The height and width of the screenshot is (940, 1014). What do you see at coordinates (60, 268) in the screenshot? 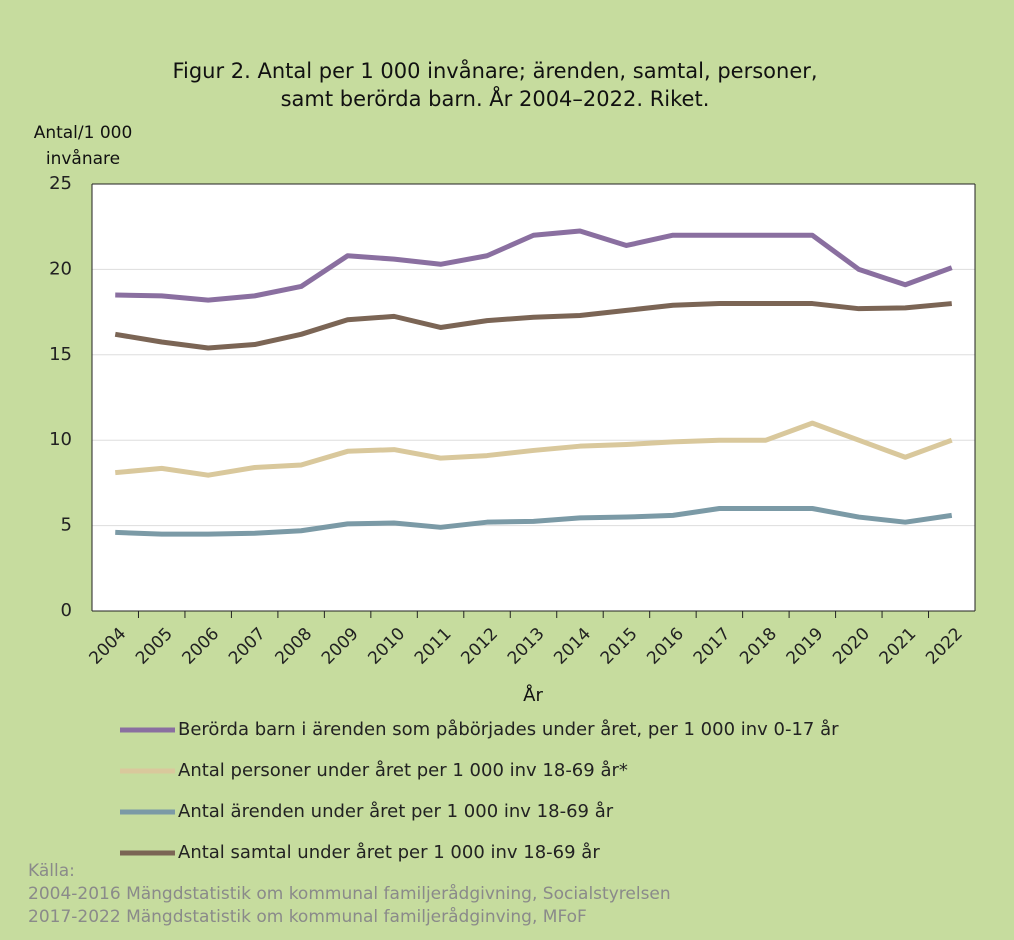
I see `y-tick-label: 20` at bounding box center [60, 268].